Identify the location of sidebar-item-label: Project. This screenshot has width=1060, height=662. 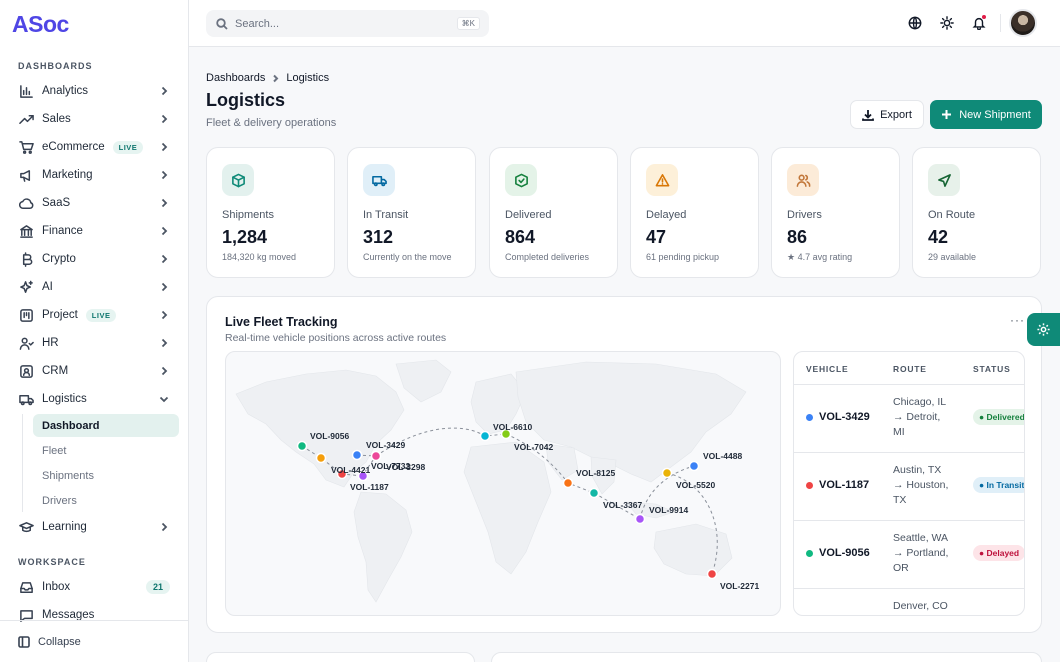
(60, 315).